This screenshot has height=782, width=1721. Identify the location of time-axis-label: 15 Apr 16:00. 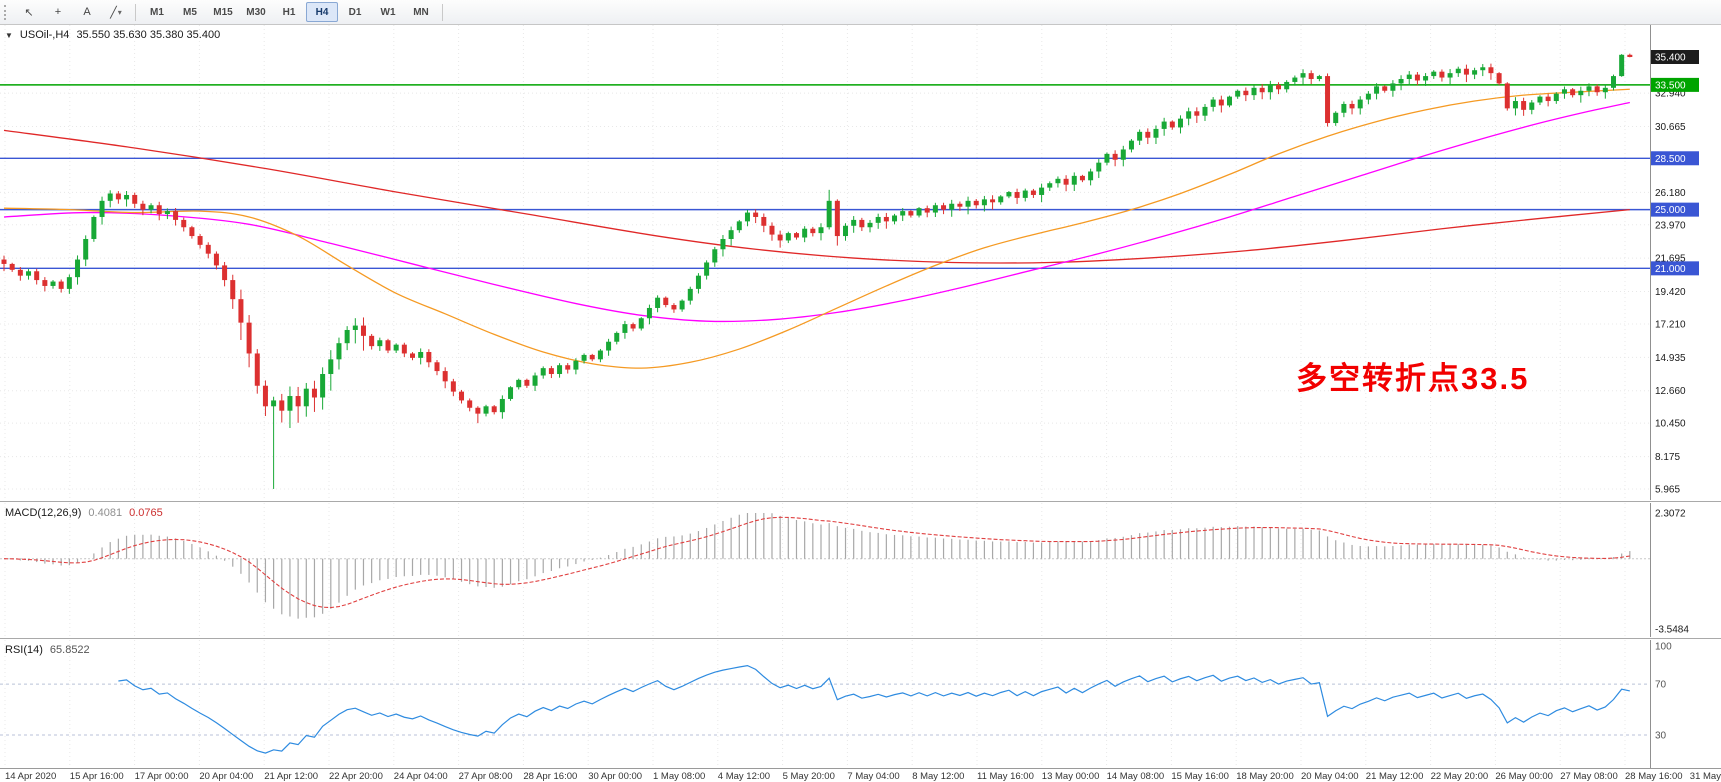
(96, 776).